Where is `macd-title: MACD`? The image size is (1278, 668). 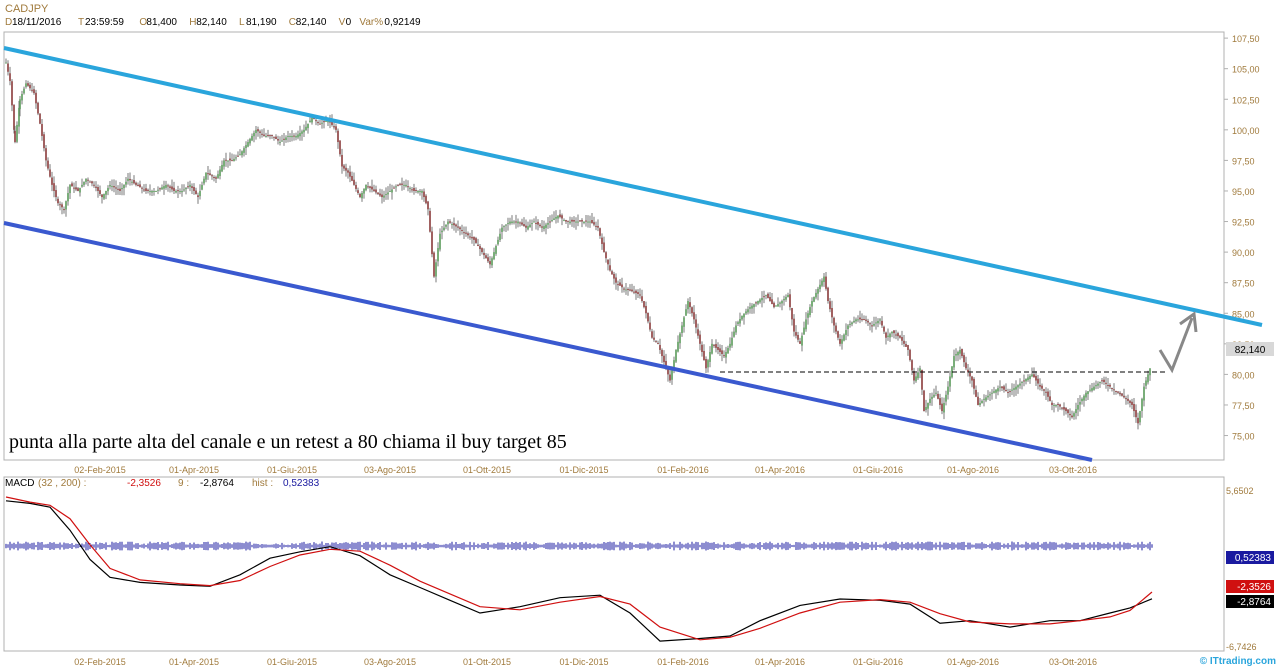
macd-title: MACD is located at coordinates (19, 483).